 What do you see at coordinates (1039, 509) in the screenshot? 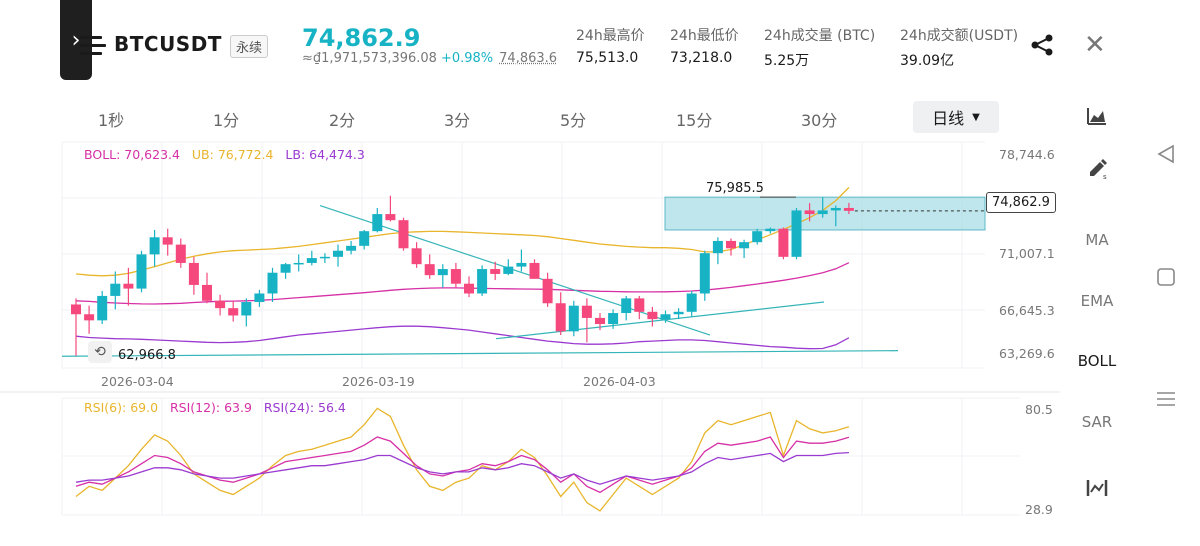
I see `rsi-y-tick: 28.9` at bounding box center [1039, 509].